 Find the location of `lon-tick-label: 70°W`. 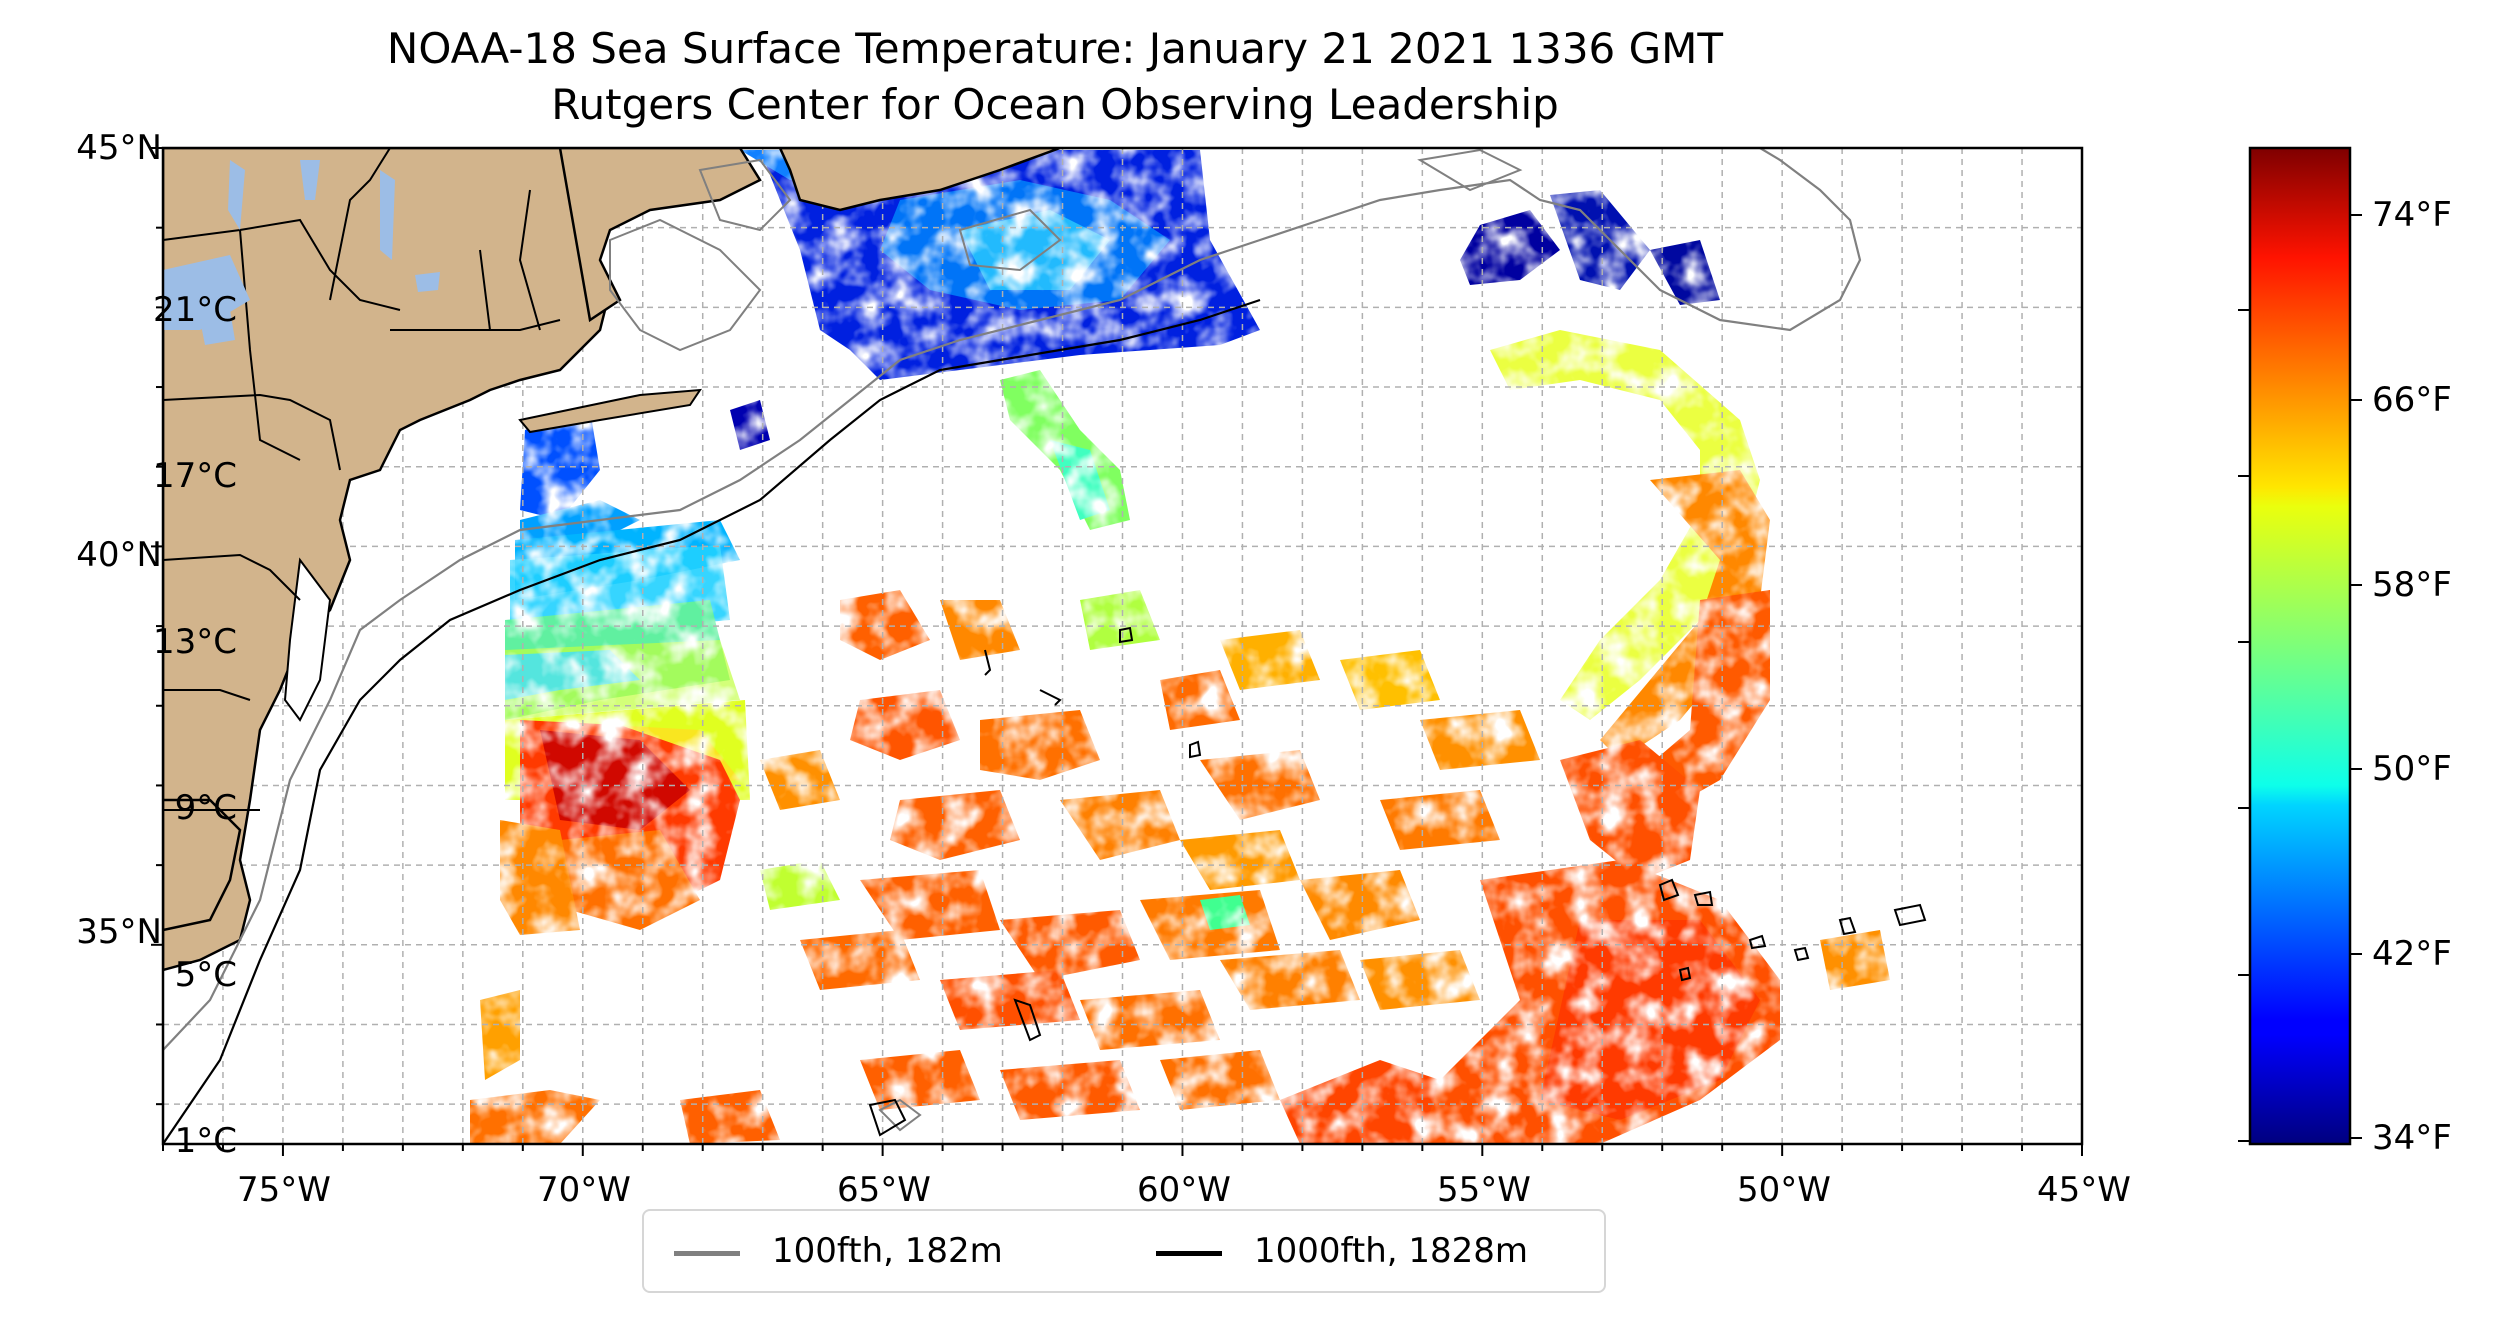

lon-tick-label: 70°W is located at coordinates (584, 1190).